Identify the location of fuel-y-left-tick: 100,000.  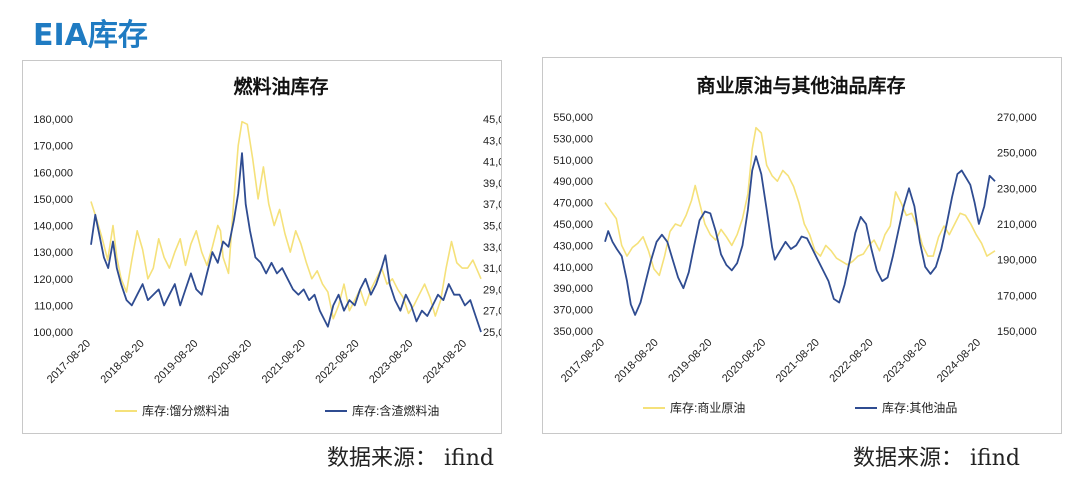
(53, 333).